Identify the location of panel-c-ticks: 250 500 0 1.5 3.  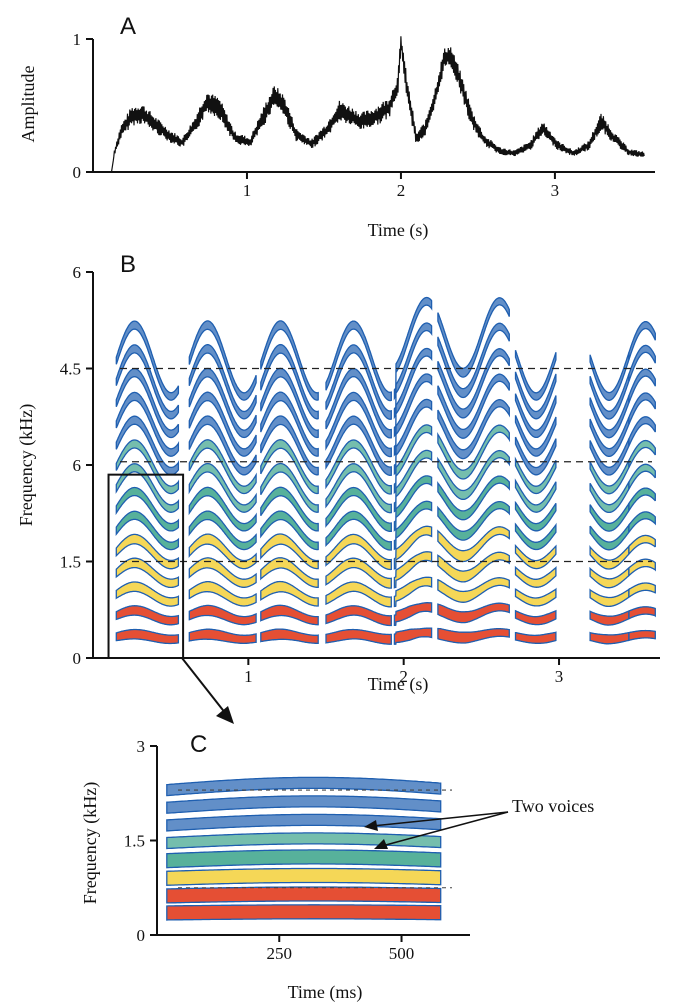
(269, 850).